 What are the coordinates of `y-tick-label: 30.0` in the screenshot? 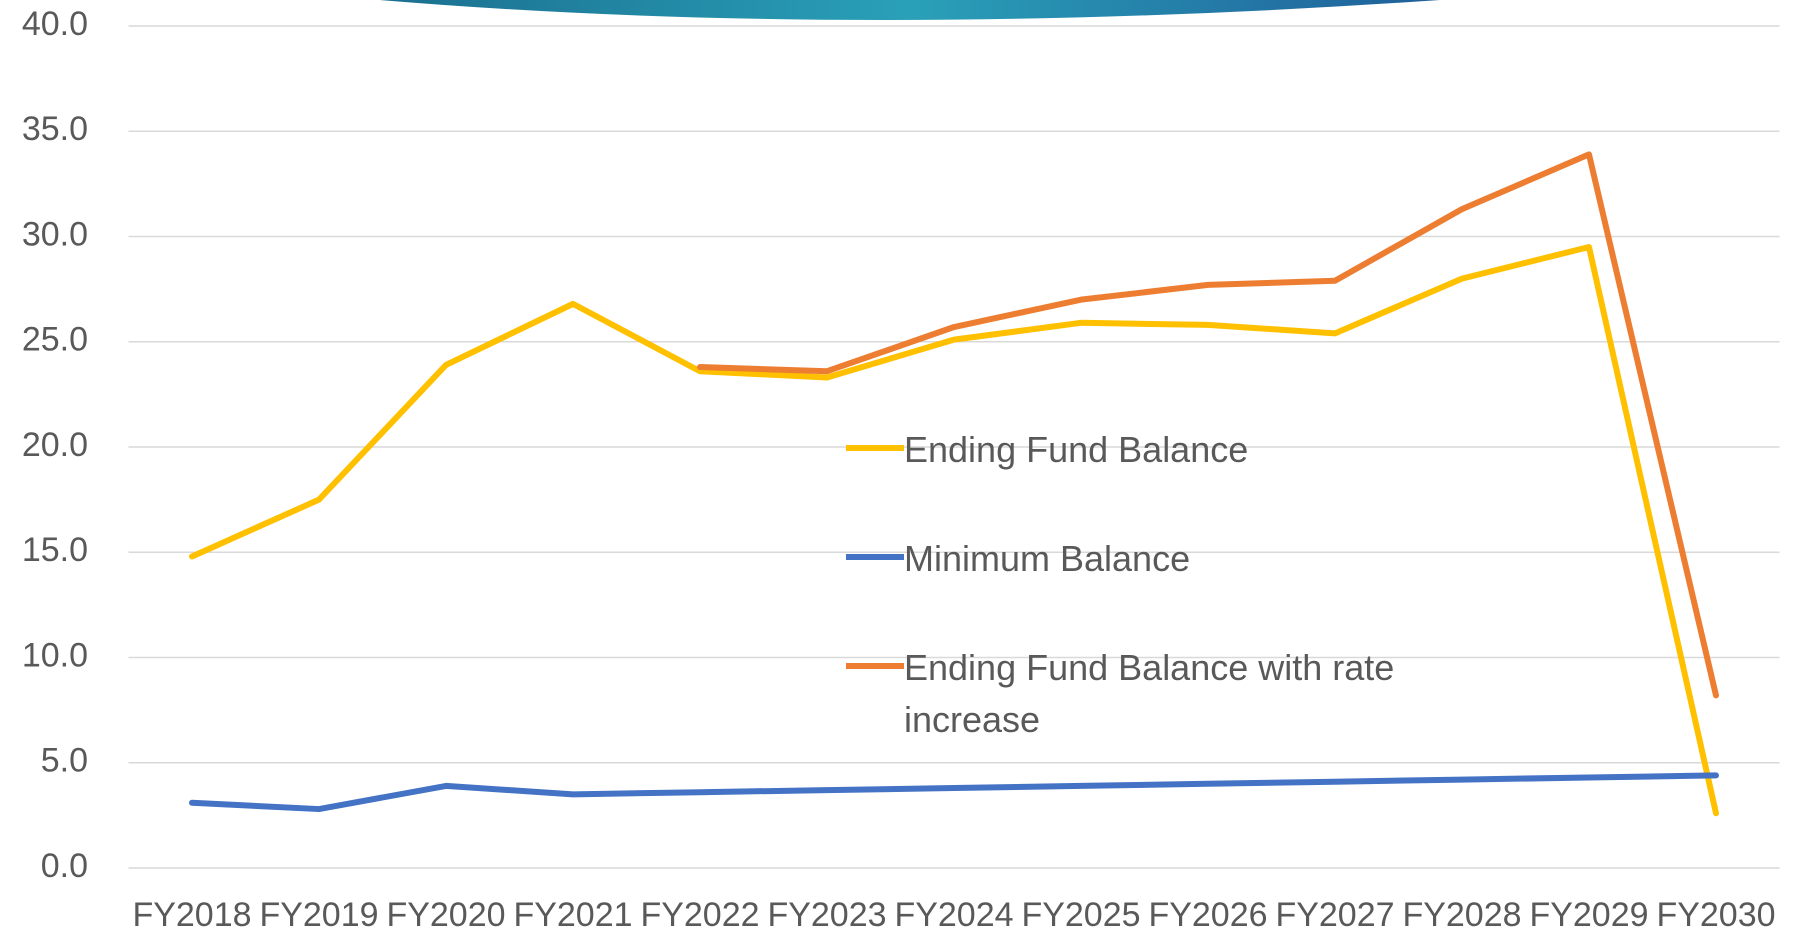 It's located at (55, 234).